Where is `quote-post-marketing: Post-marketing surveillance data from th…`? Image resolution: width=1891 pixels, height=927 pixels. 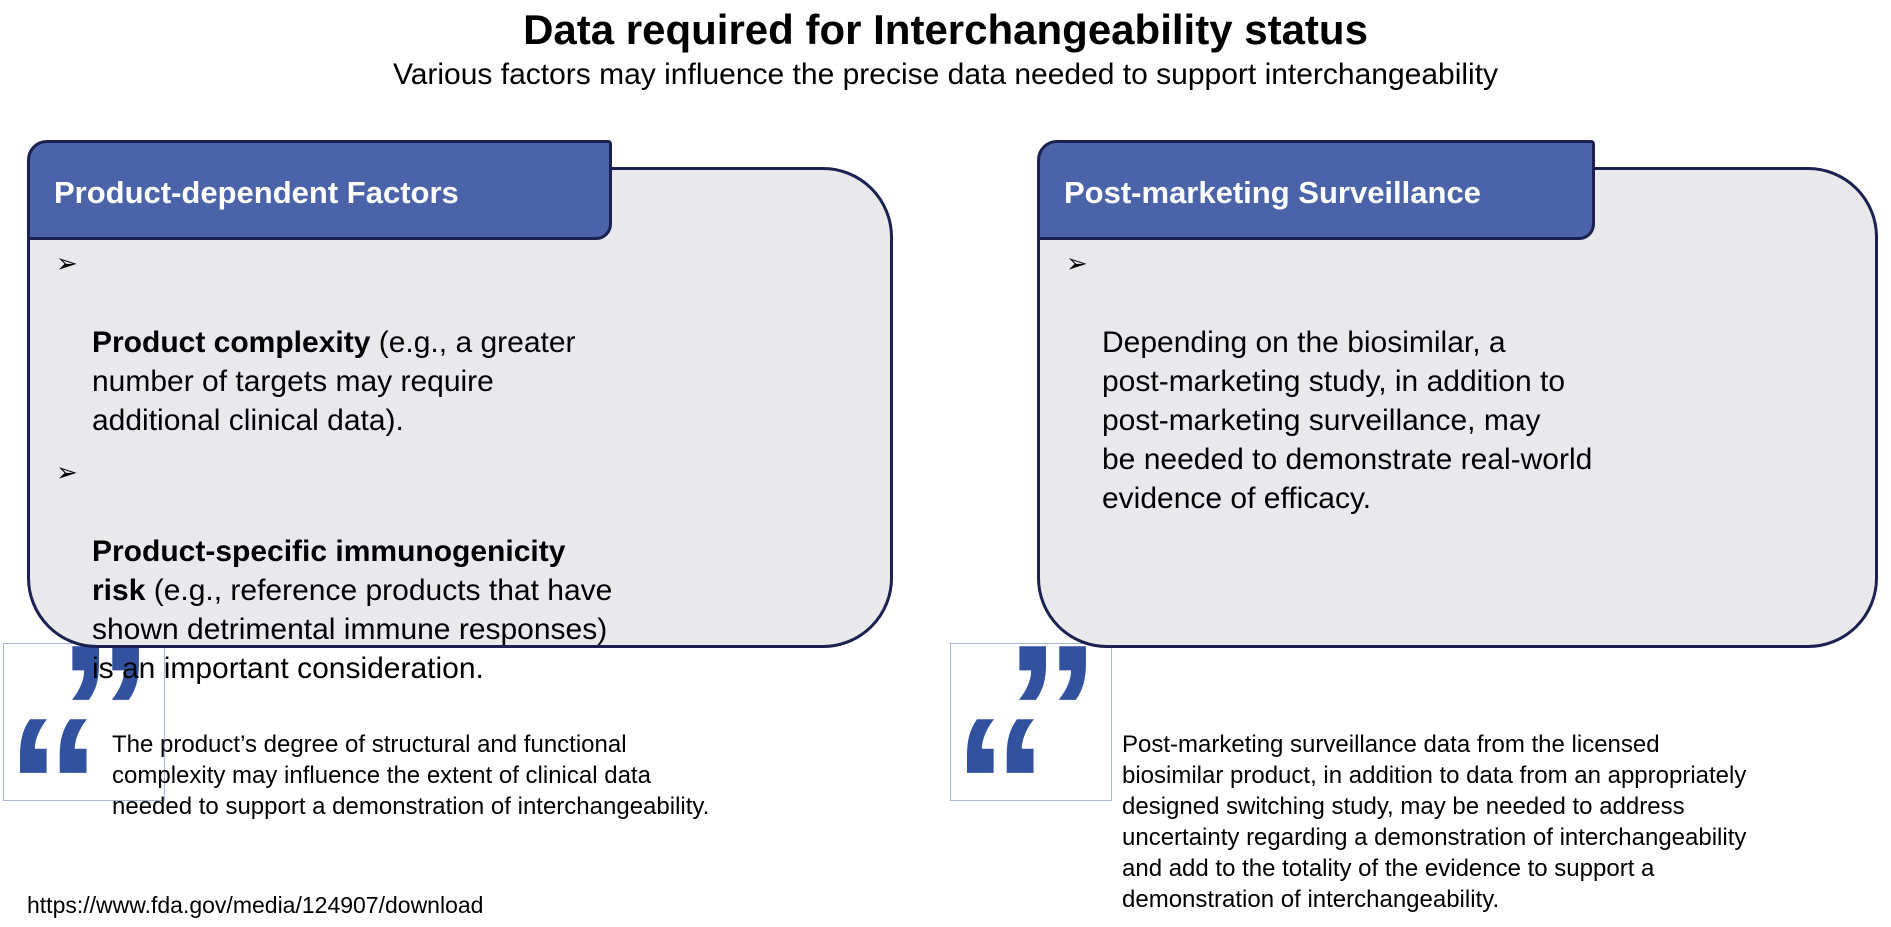
quote-post-marketing: Post-marketing surveillance data from th… is located at coordinates (1434, 822).